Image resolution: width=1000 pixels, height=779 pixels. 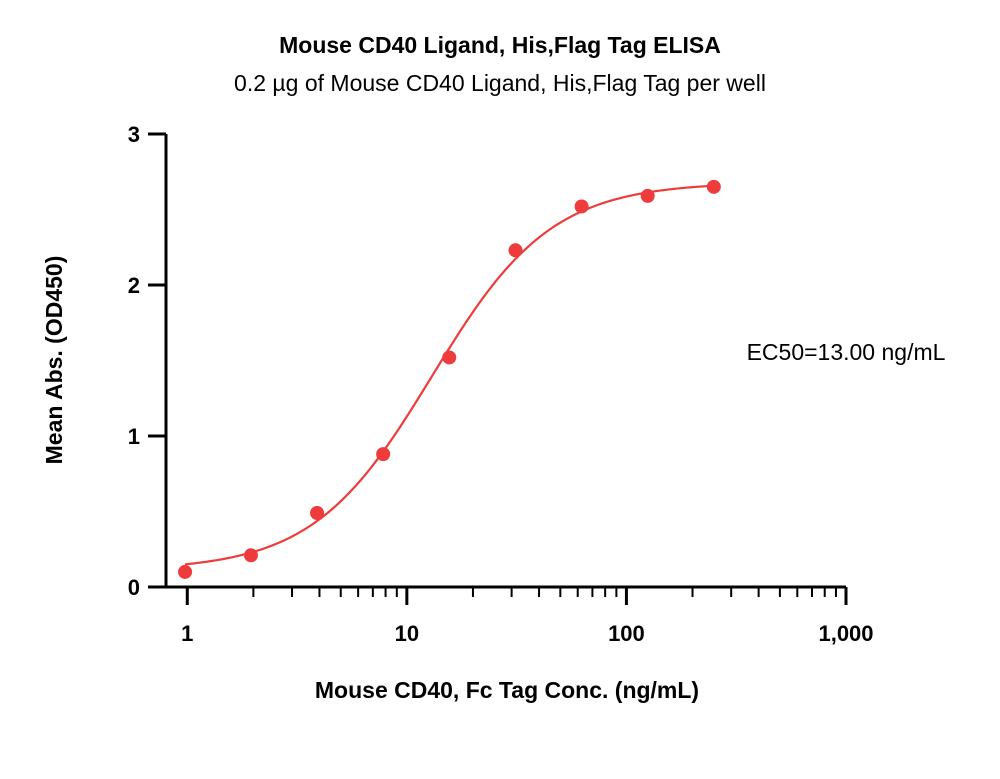 What do you see at coordinates (134, 436) in the screenshot?
I see `y-tick-label: 1` at bounding box center [134, 436].